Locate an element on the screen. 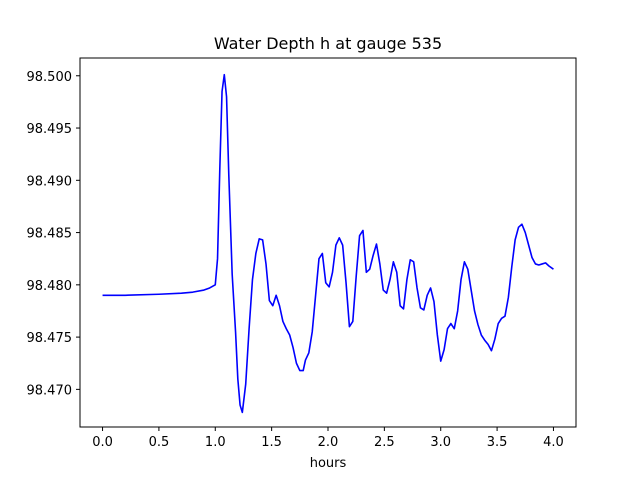  x-tick-label: 2.5 is located at coordinates (384, 442).